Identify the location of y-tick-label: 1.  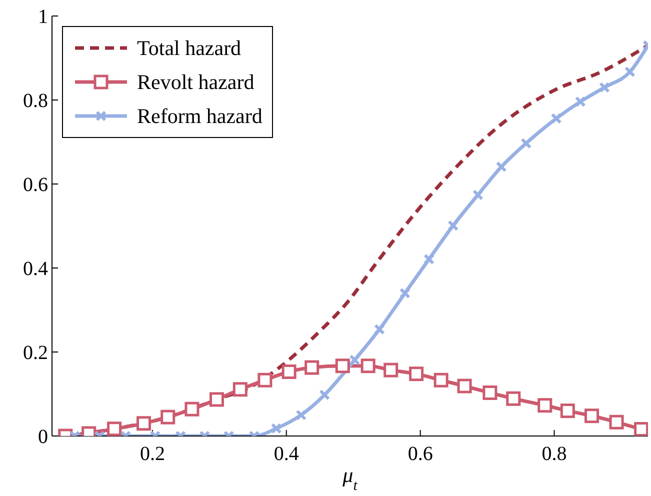
(43, 17).